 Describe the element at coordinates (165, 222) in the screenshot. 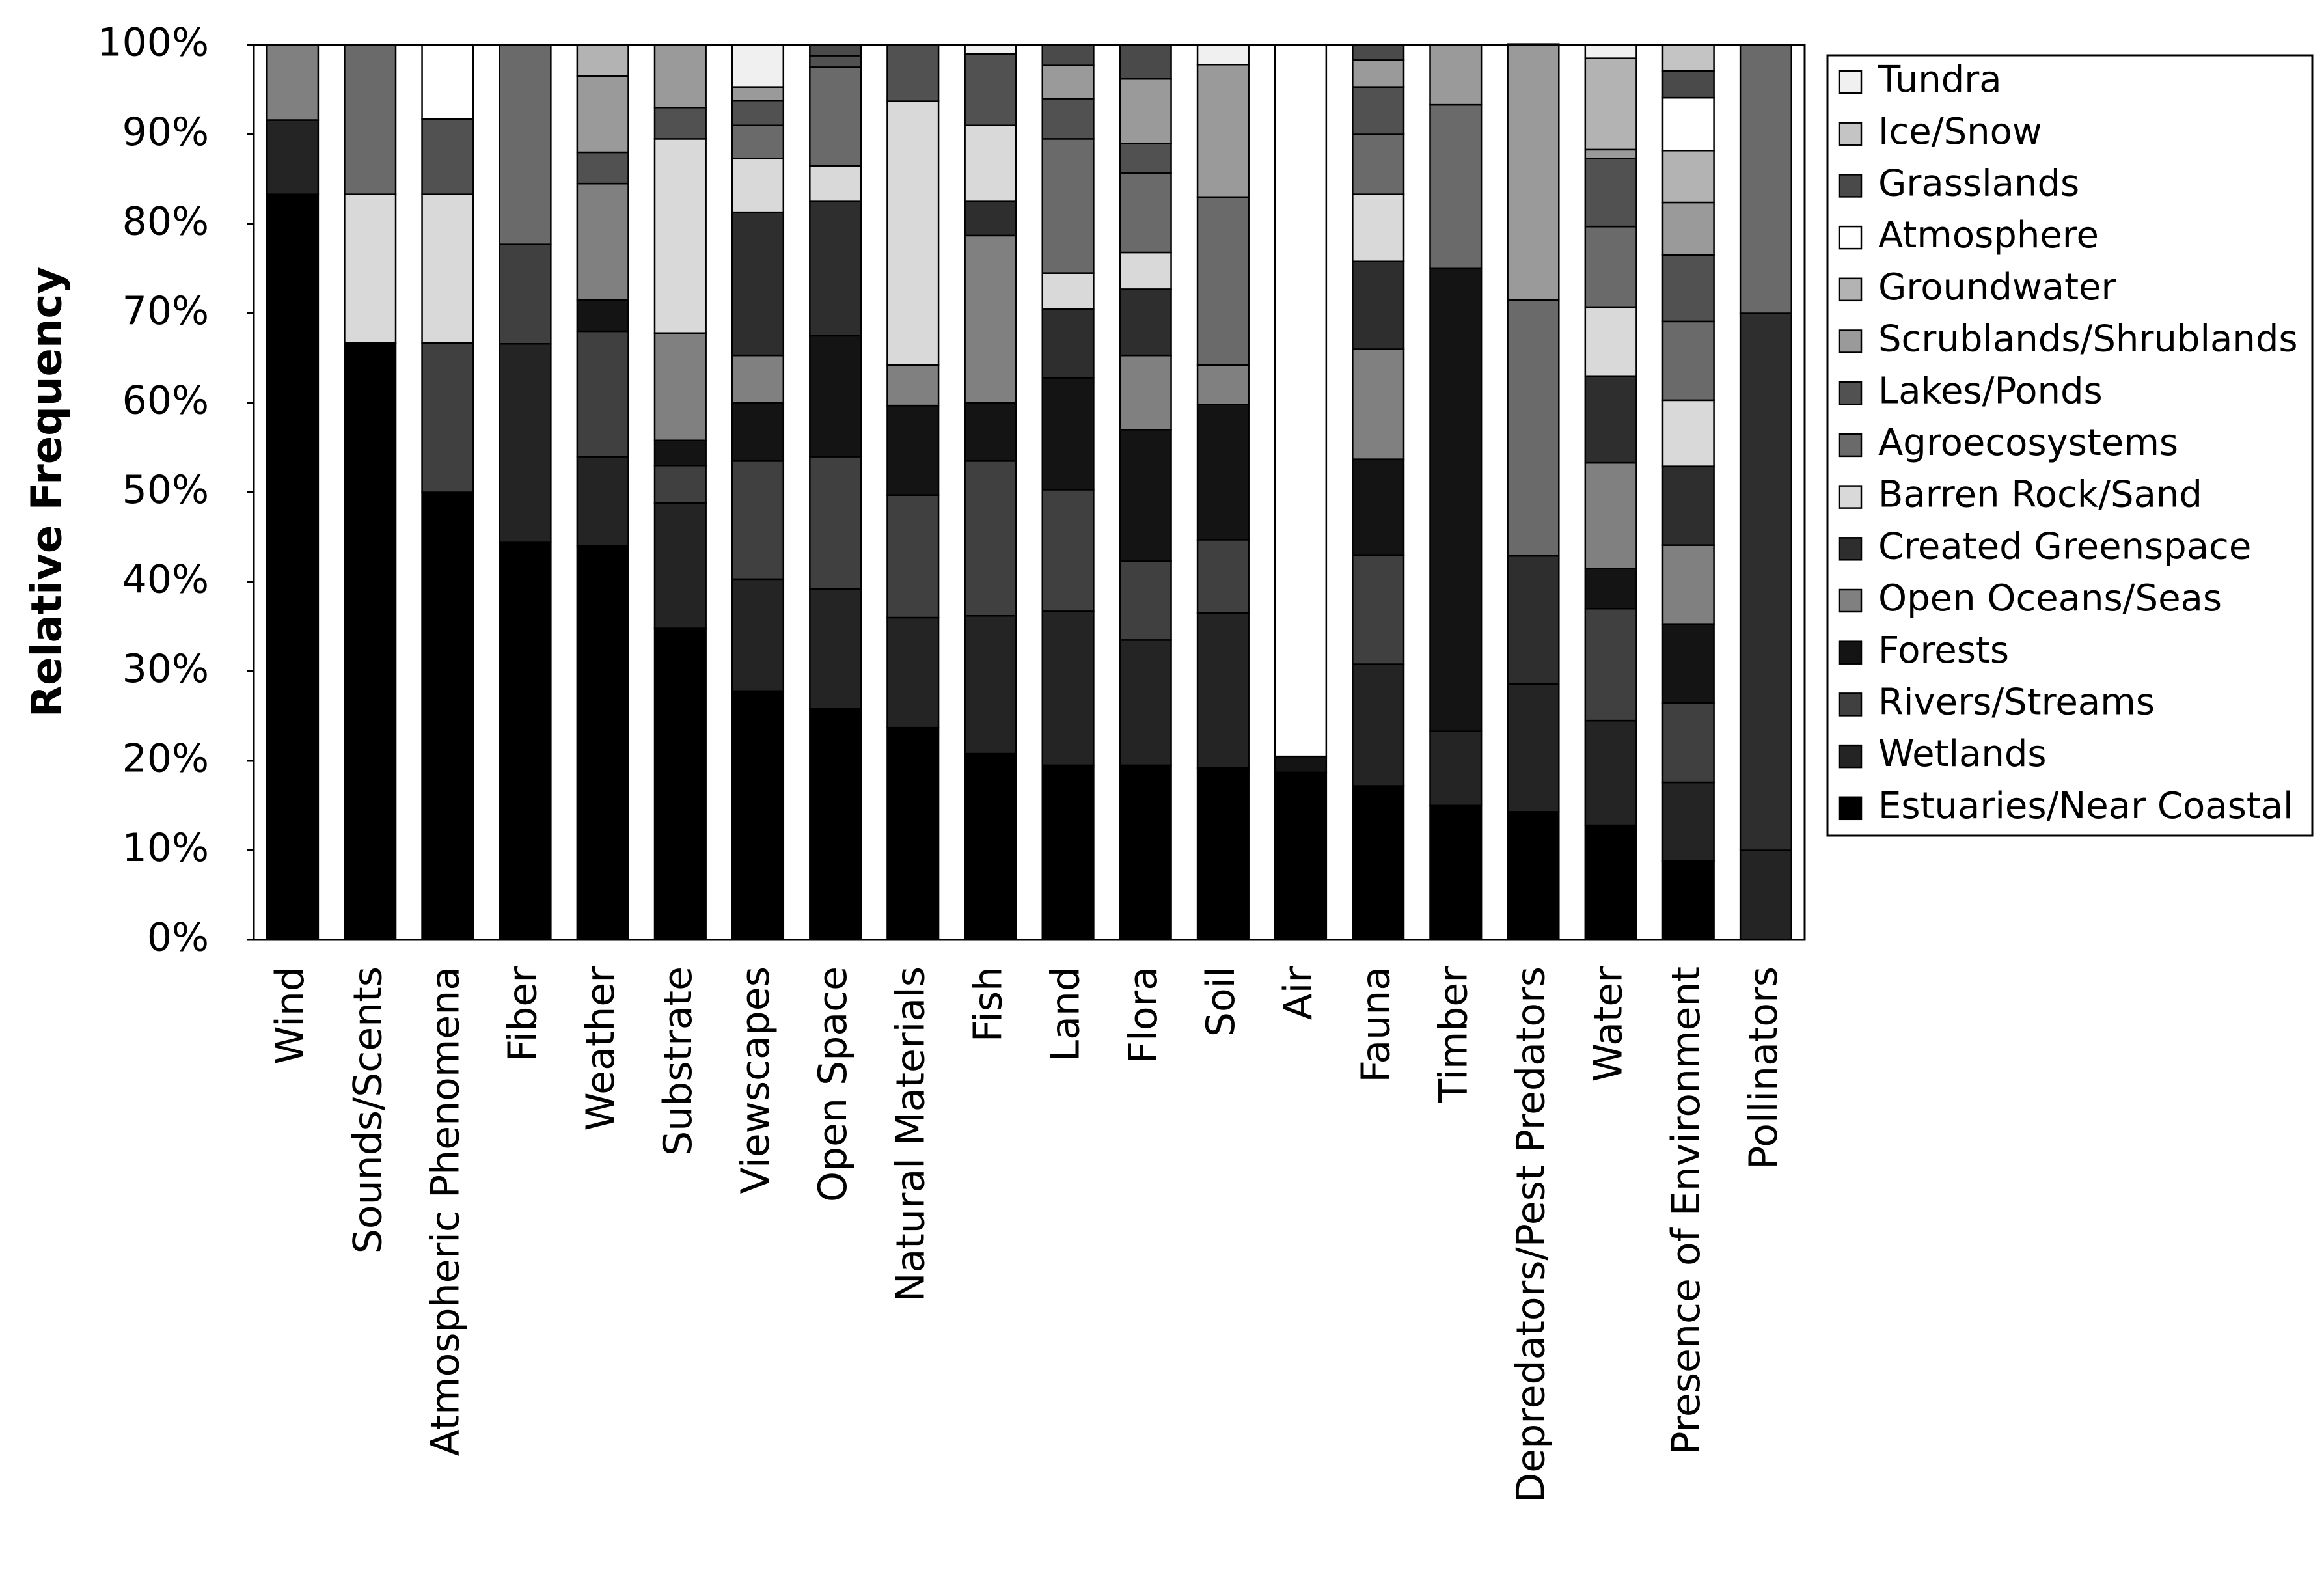

I see `y-tick-label: 80%` at that location.